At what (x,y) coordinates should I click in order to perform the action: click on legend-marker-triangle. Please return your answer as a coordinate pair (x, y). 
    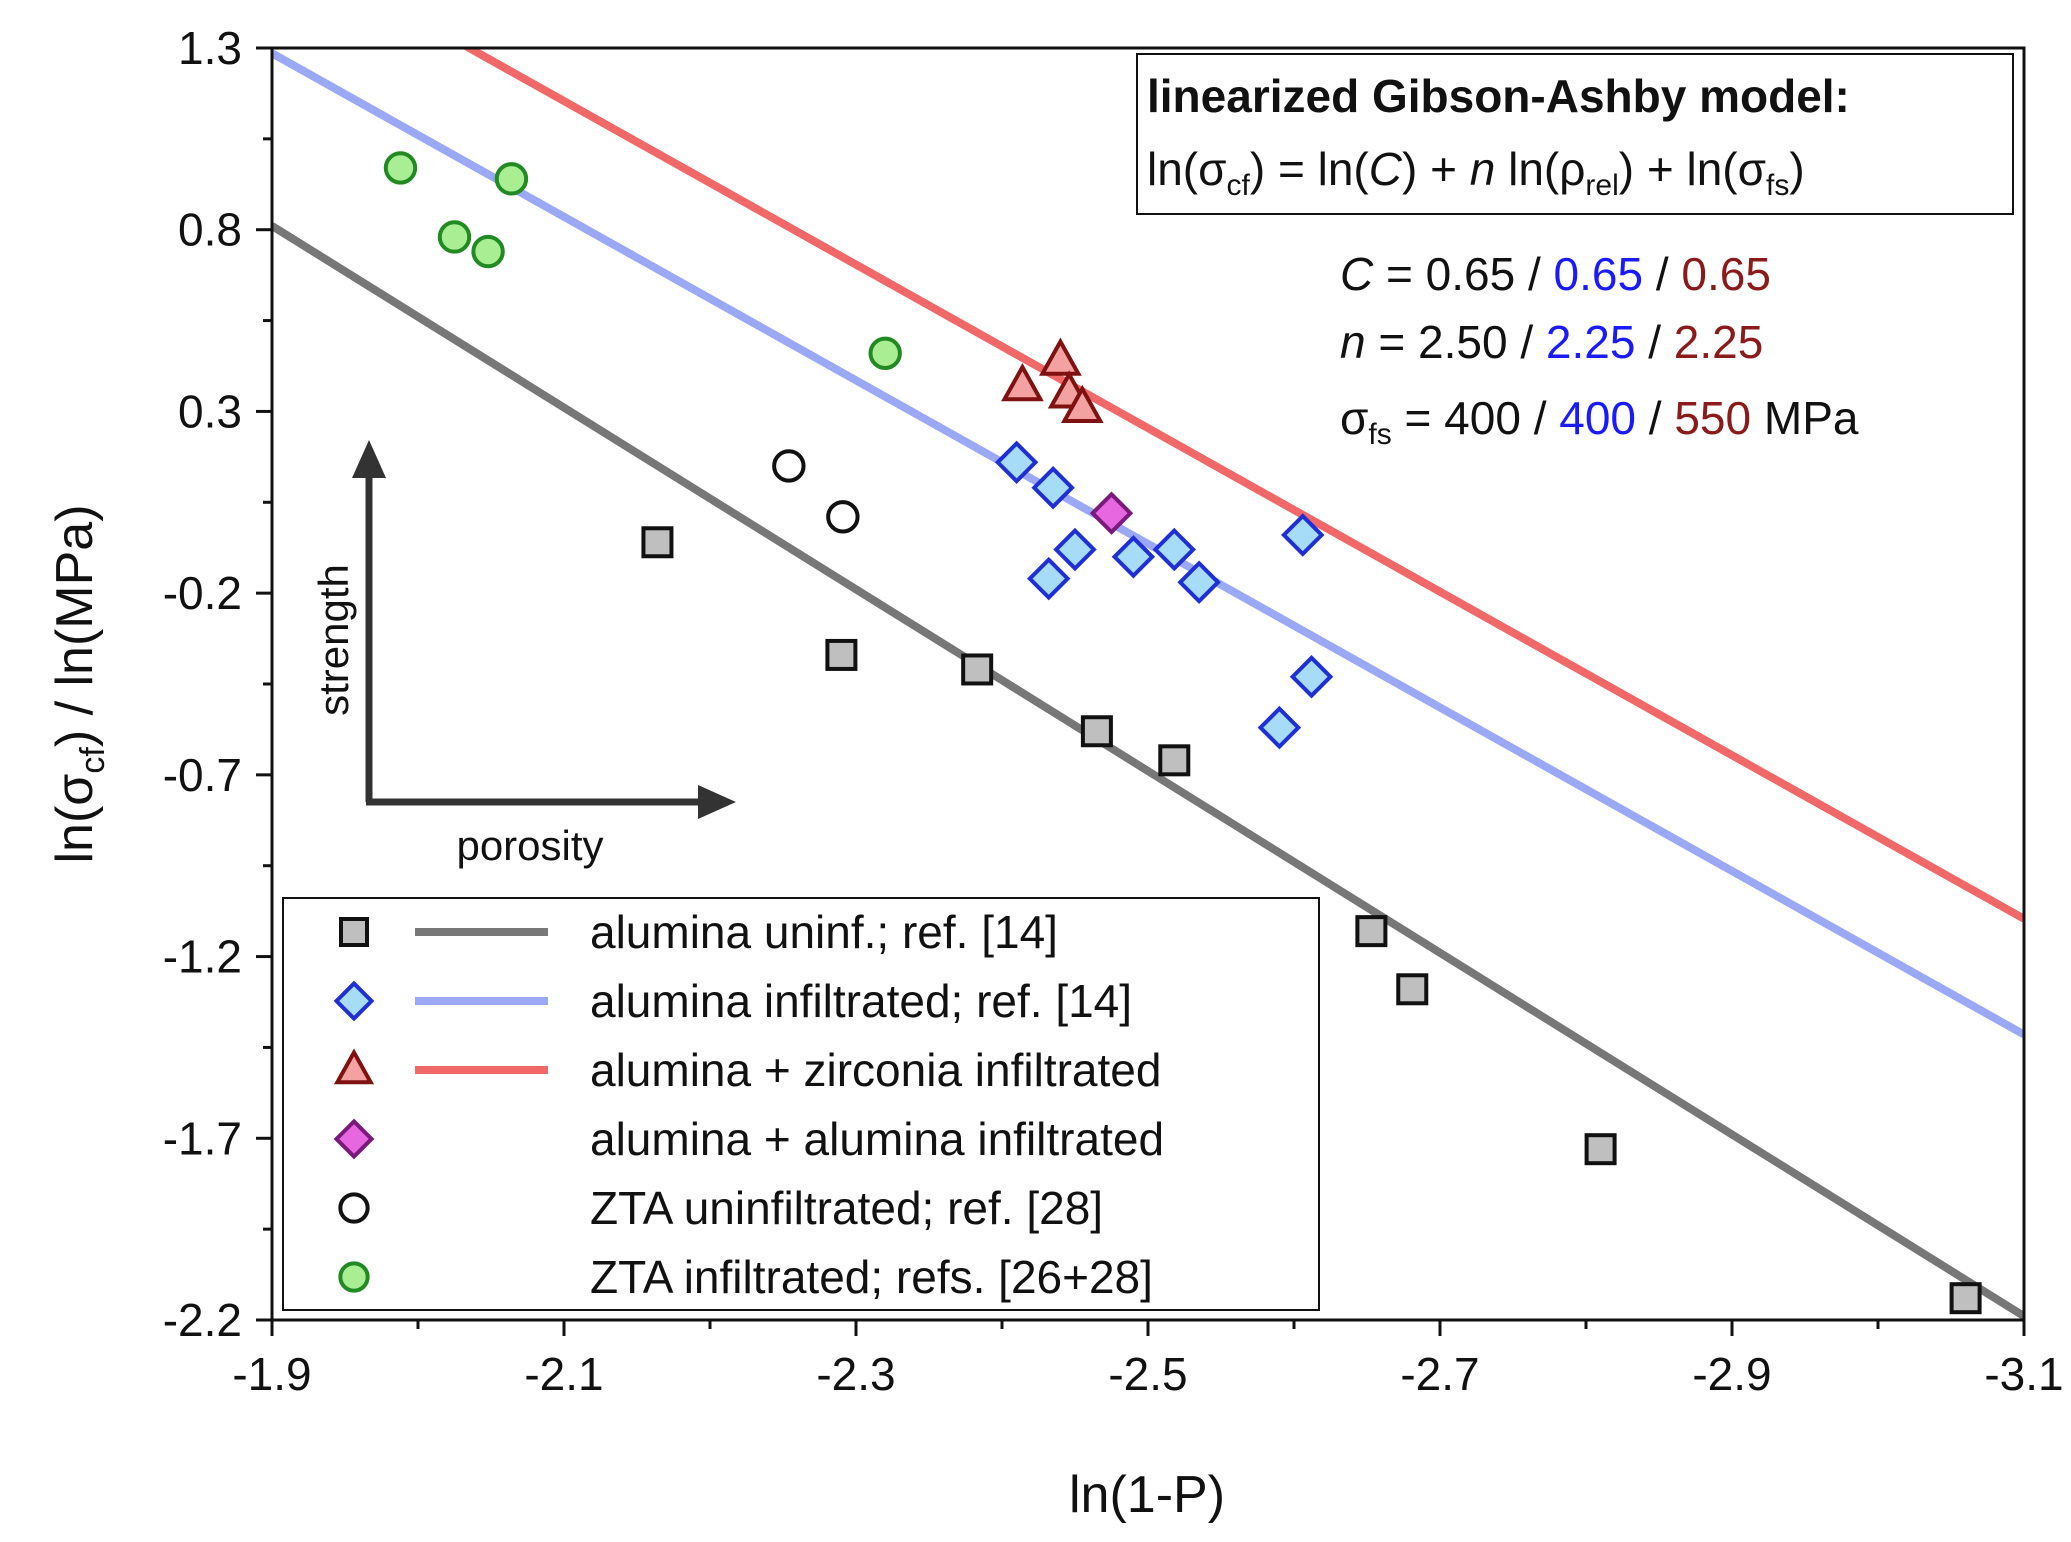
    Looking at the image, I should click on (354, 1066).